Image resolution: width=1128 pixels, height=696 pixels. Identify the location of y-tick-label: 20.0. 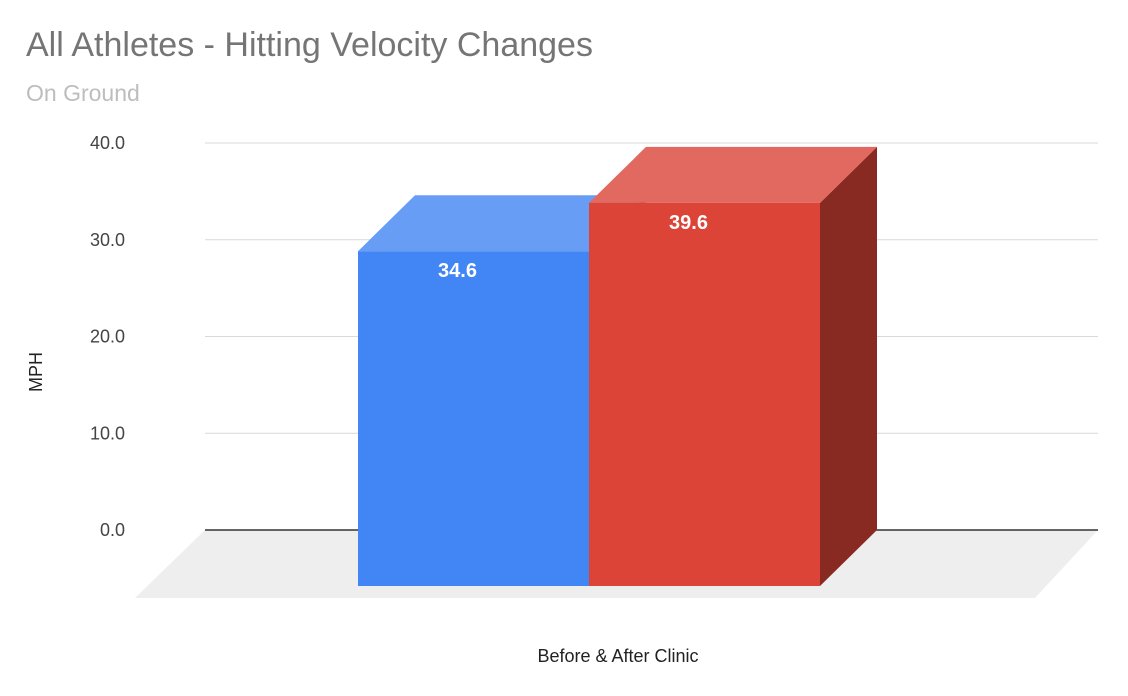
(107, 337).